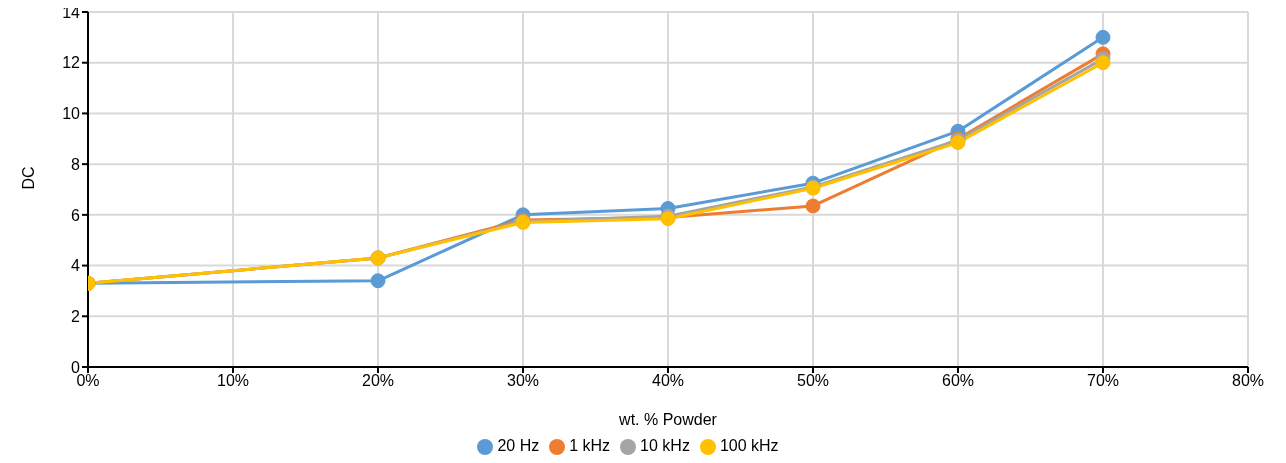  I want to click on x-tick-label: 10%, so click(233, 381).